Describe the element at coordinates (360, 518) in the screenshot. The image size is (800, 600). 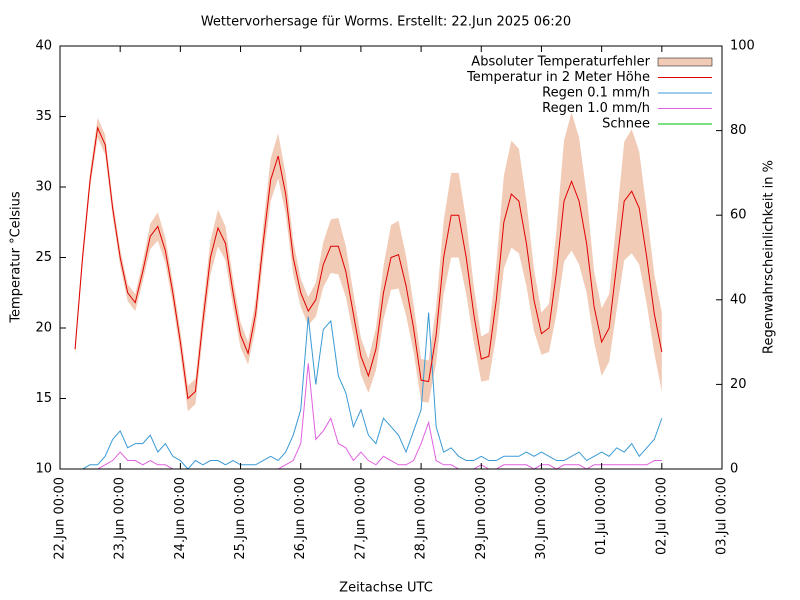
I see `x-tick-label: 27.Jun 00:00` at that location.